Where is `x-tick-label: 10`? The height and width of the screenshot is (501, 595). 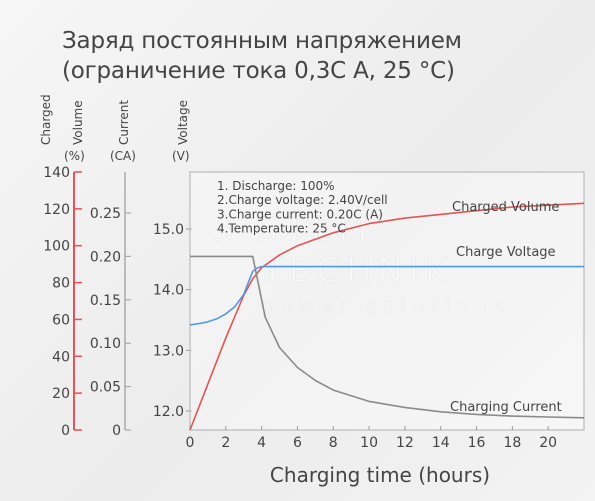 x-tick-label: 10 is located at coordinates (369, 443).